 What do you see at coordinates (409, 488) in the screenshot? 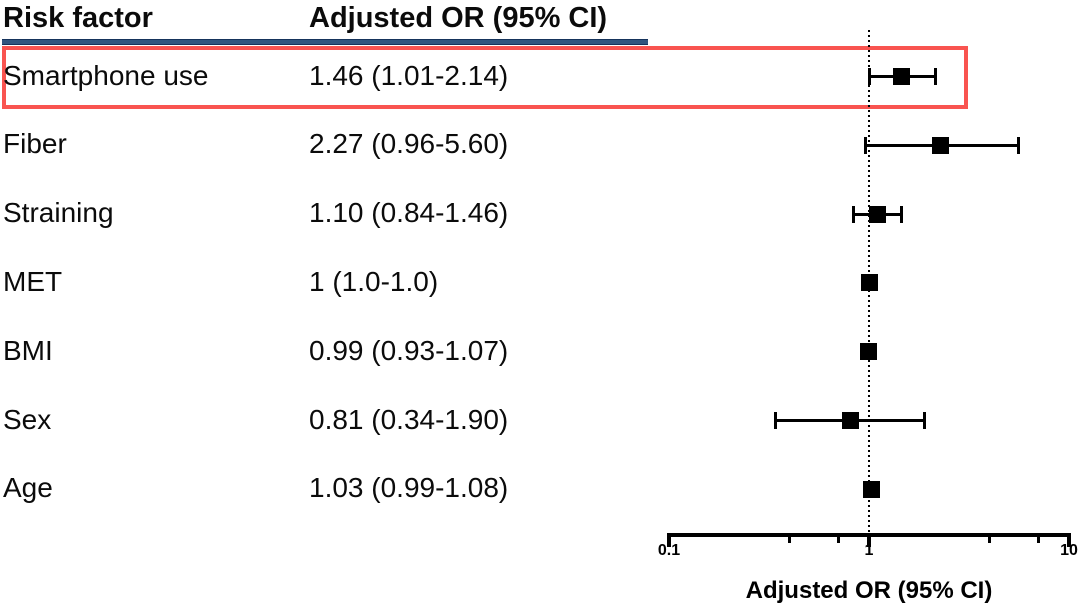
I see `row-or-value: 1.03 (0.99-1.08)` at bounding box center [409, 488].